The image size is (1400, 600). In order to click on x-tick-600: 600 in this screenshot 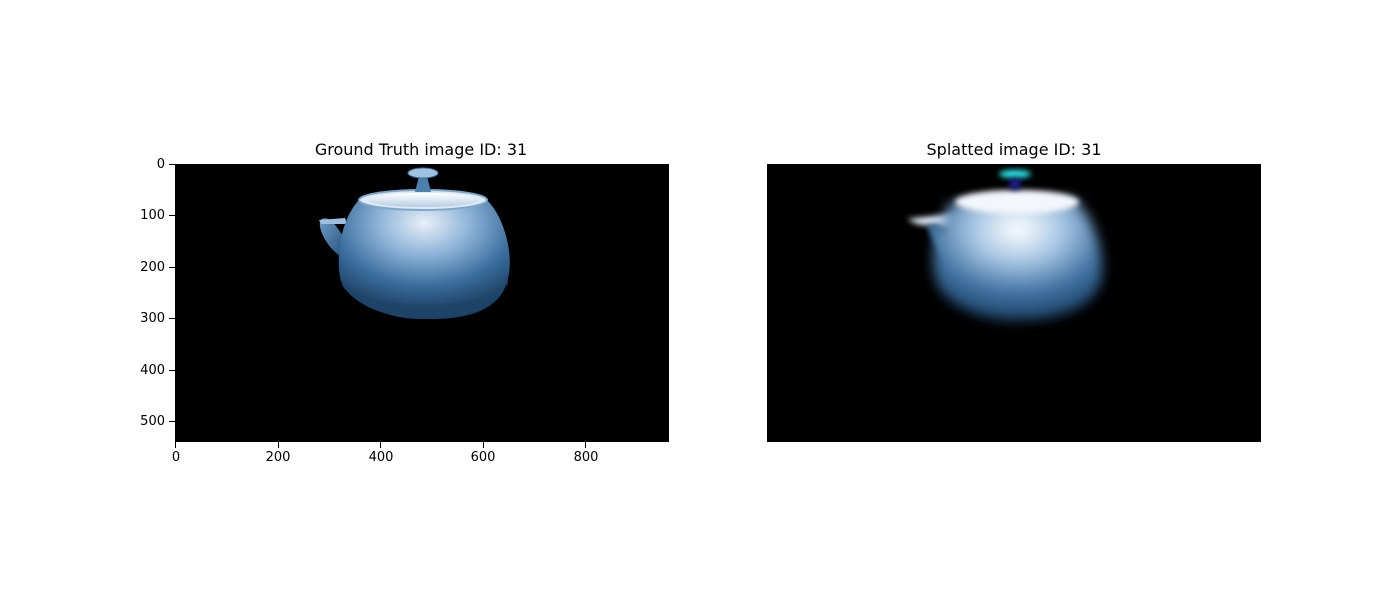, I will do `click(483, 457)`.